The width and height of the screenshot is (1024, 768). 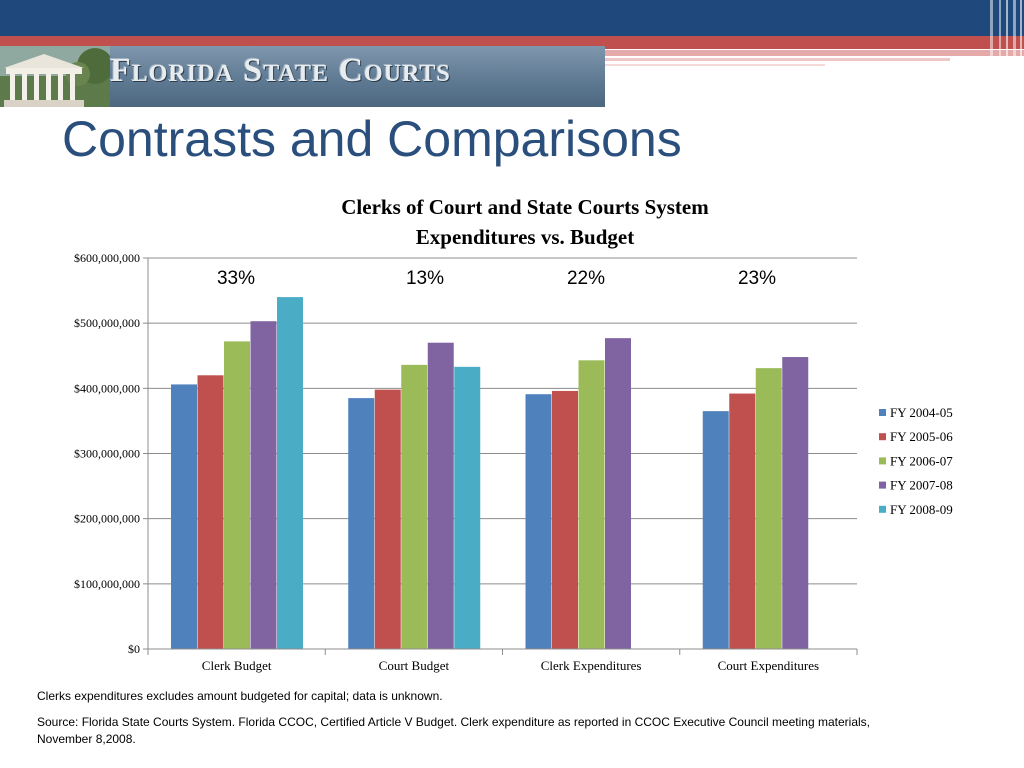 What do you see at coordinates (715, 65) in the screenshot?
I see `header-pink-stripe-thinner` at bounding box center [715, 65].